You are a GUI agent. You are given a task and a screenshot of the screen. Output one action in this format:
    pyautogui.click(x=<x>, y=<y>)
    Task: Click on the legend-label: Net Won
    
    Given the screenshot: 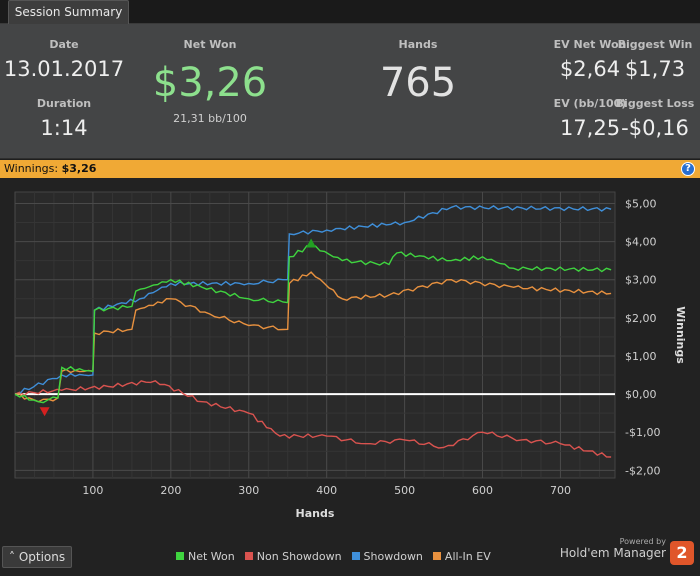 What is the action you would take?
    pyautogui.click(x=211, y=556)
    